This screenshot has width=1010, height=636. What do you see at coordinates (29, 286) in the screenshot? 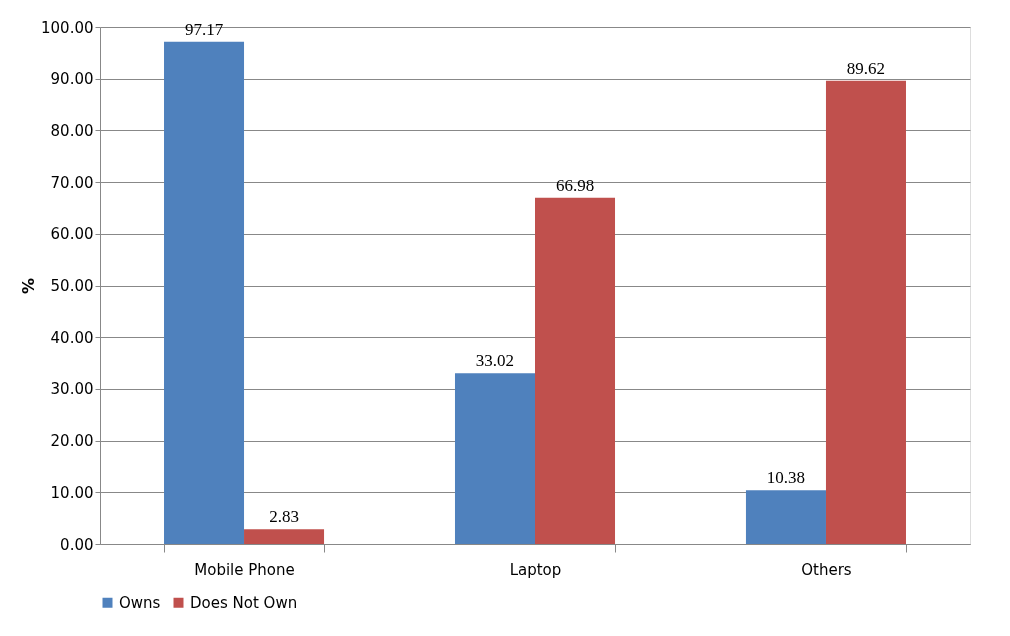
I see `y-axis-title: %` at bounding box center [29, 286].